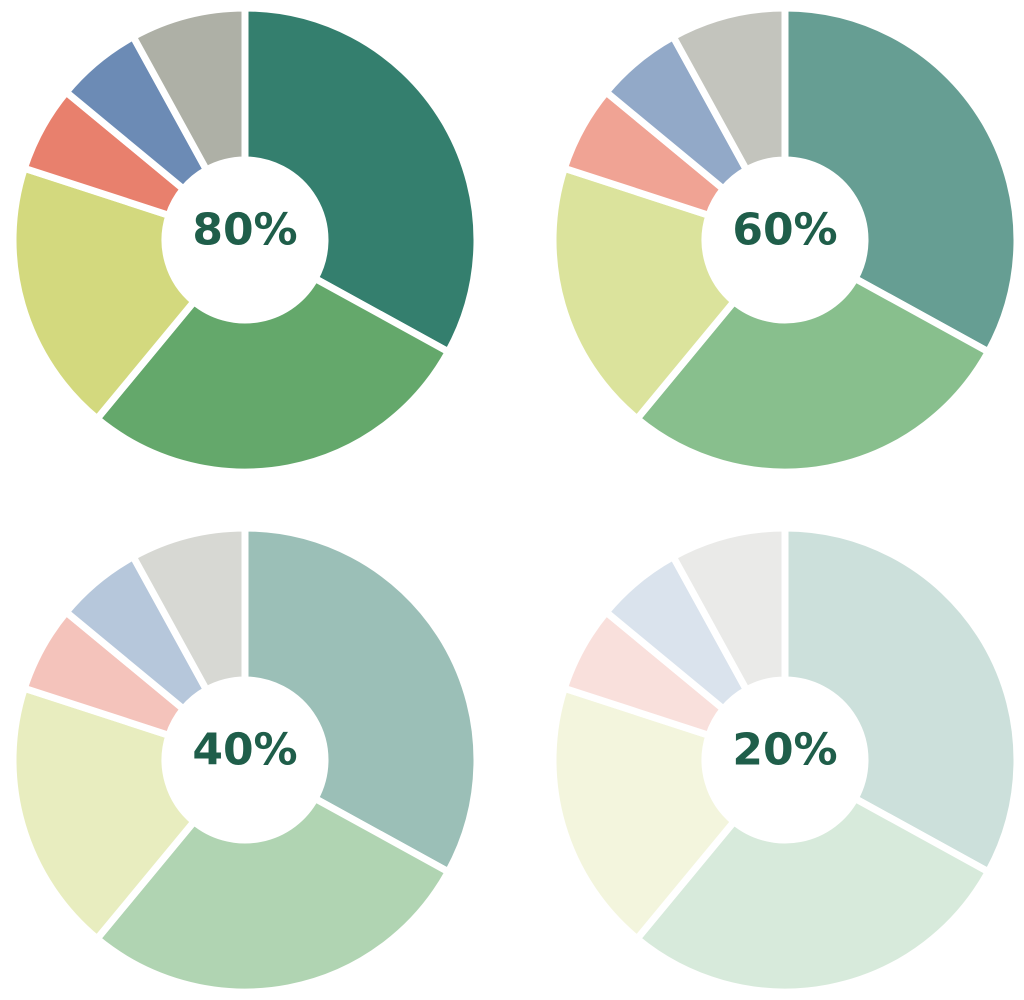  I want to click on center-label: 80%, so click(244, 230).